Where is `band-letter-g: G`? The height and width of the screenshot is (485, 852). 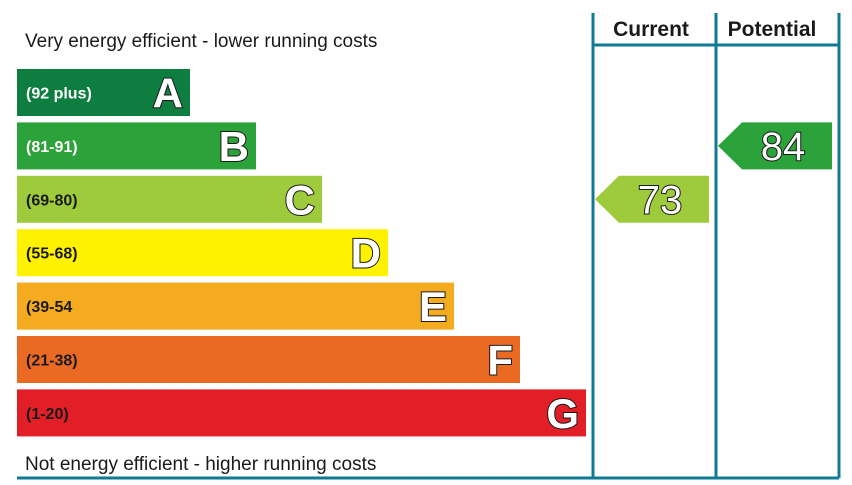
band-letter-g: G is located at coordinates (562, 413).